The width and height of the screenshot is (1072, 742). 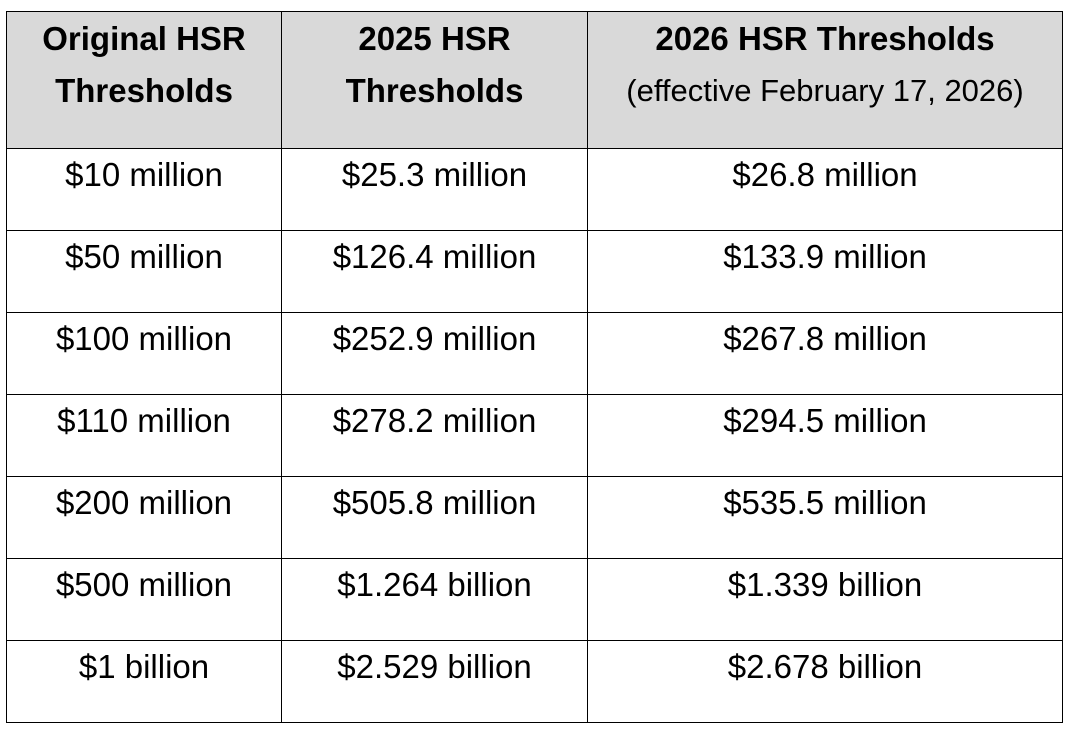 I want to click on table-cell: $25.3 million, so click(x=434, y=189).